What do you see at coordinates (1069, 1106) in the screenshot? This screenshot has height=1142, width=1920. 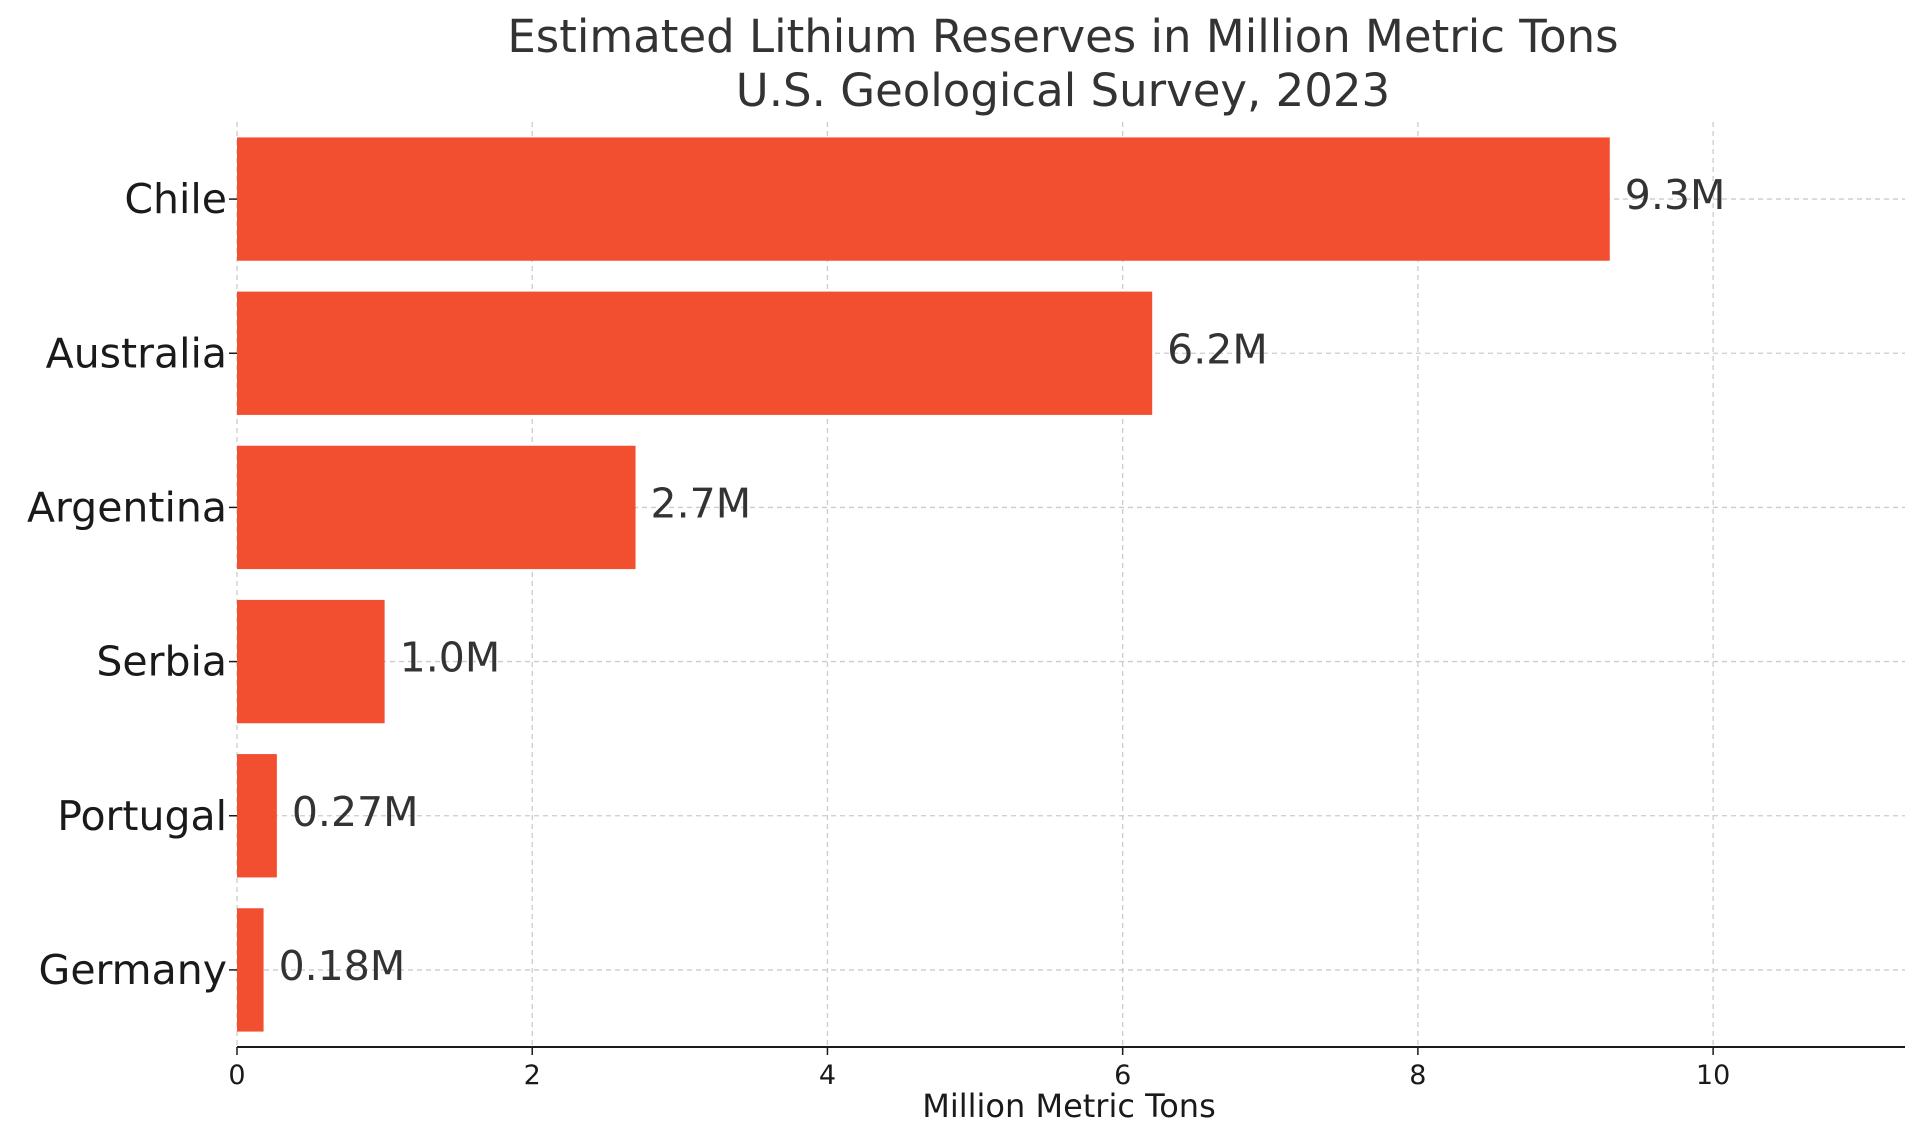 I see `x-axis-label: Million Metric Tons` at bounding box center [1069, 1106].